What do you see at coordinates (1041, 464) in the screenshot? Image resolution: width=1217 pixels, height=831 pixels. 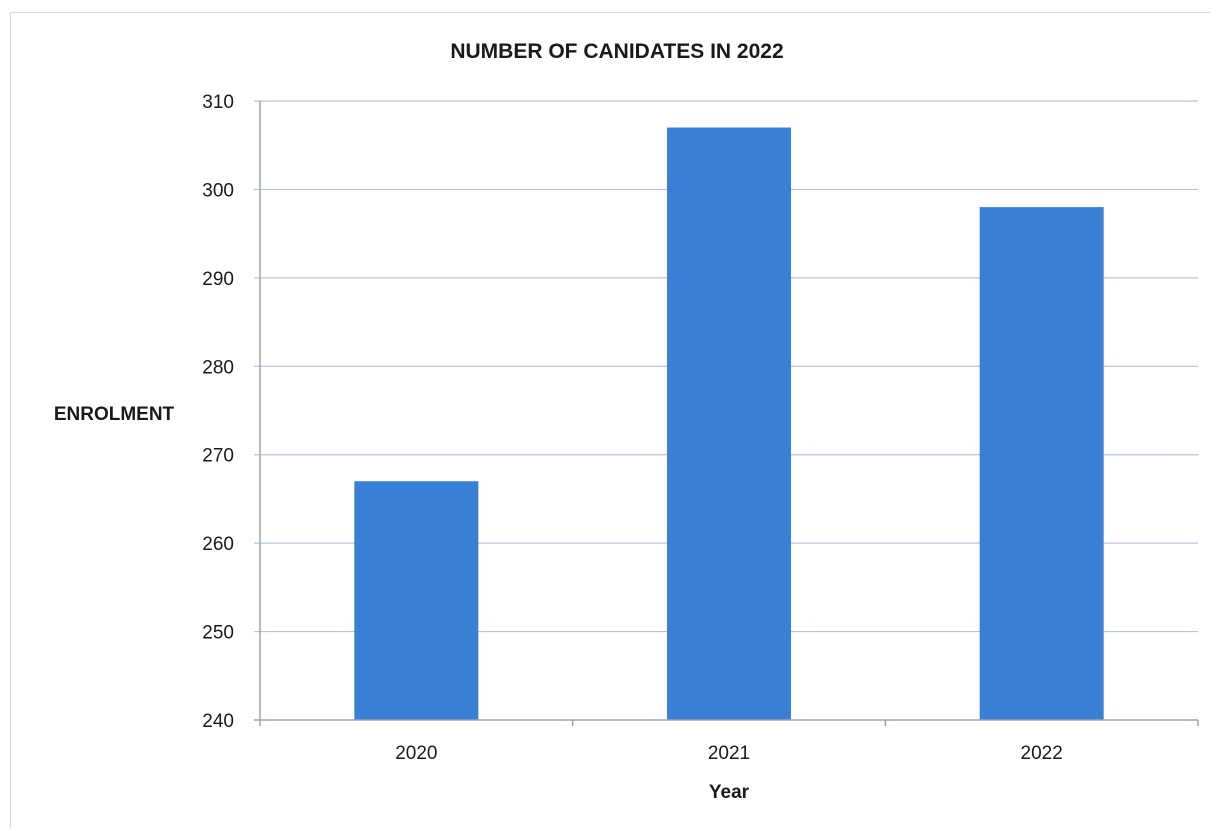 I see `bar-2022` at bounding box center [1041, 464].